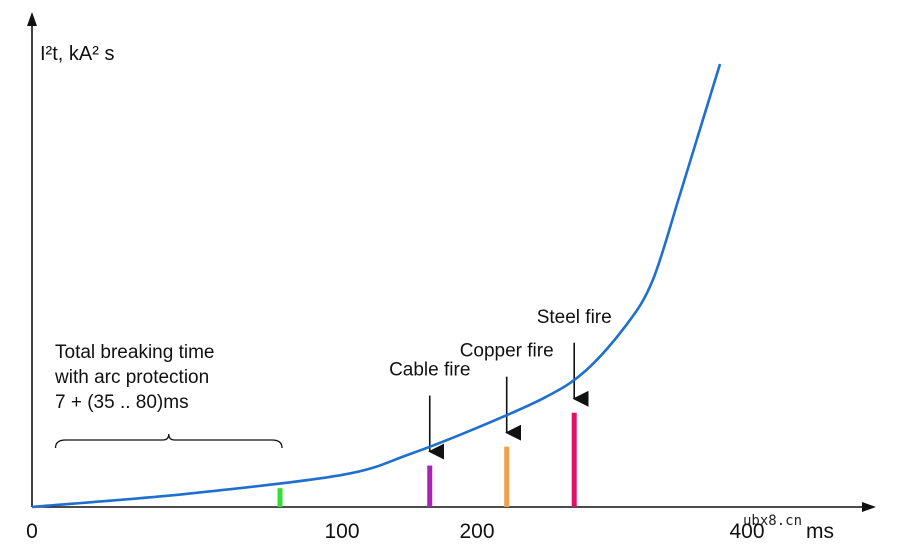  Describe the element at coordinates (168, 441) in the screenshot. I see `range-brace` at that location.